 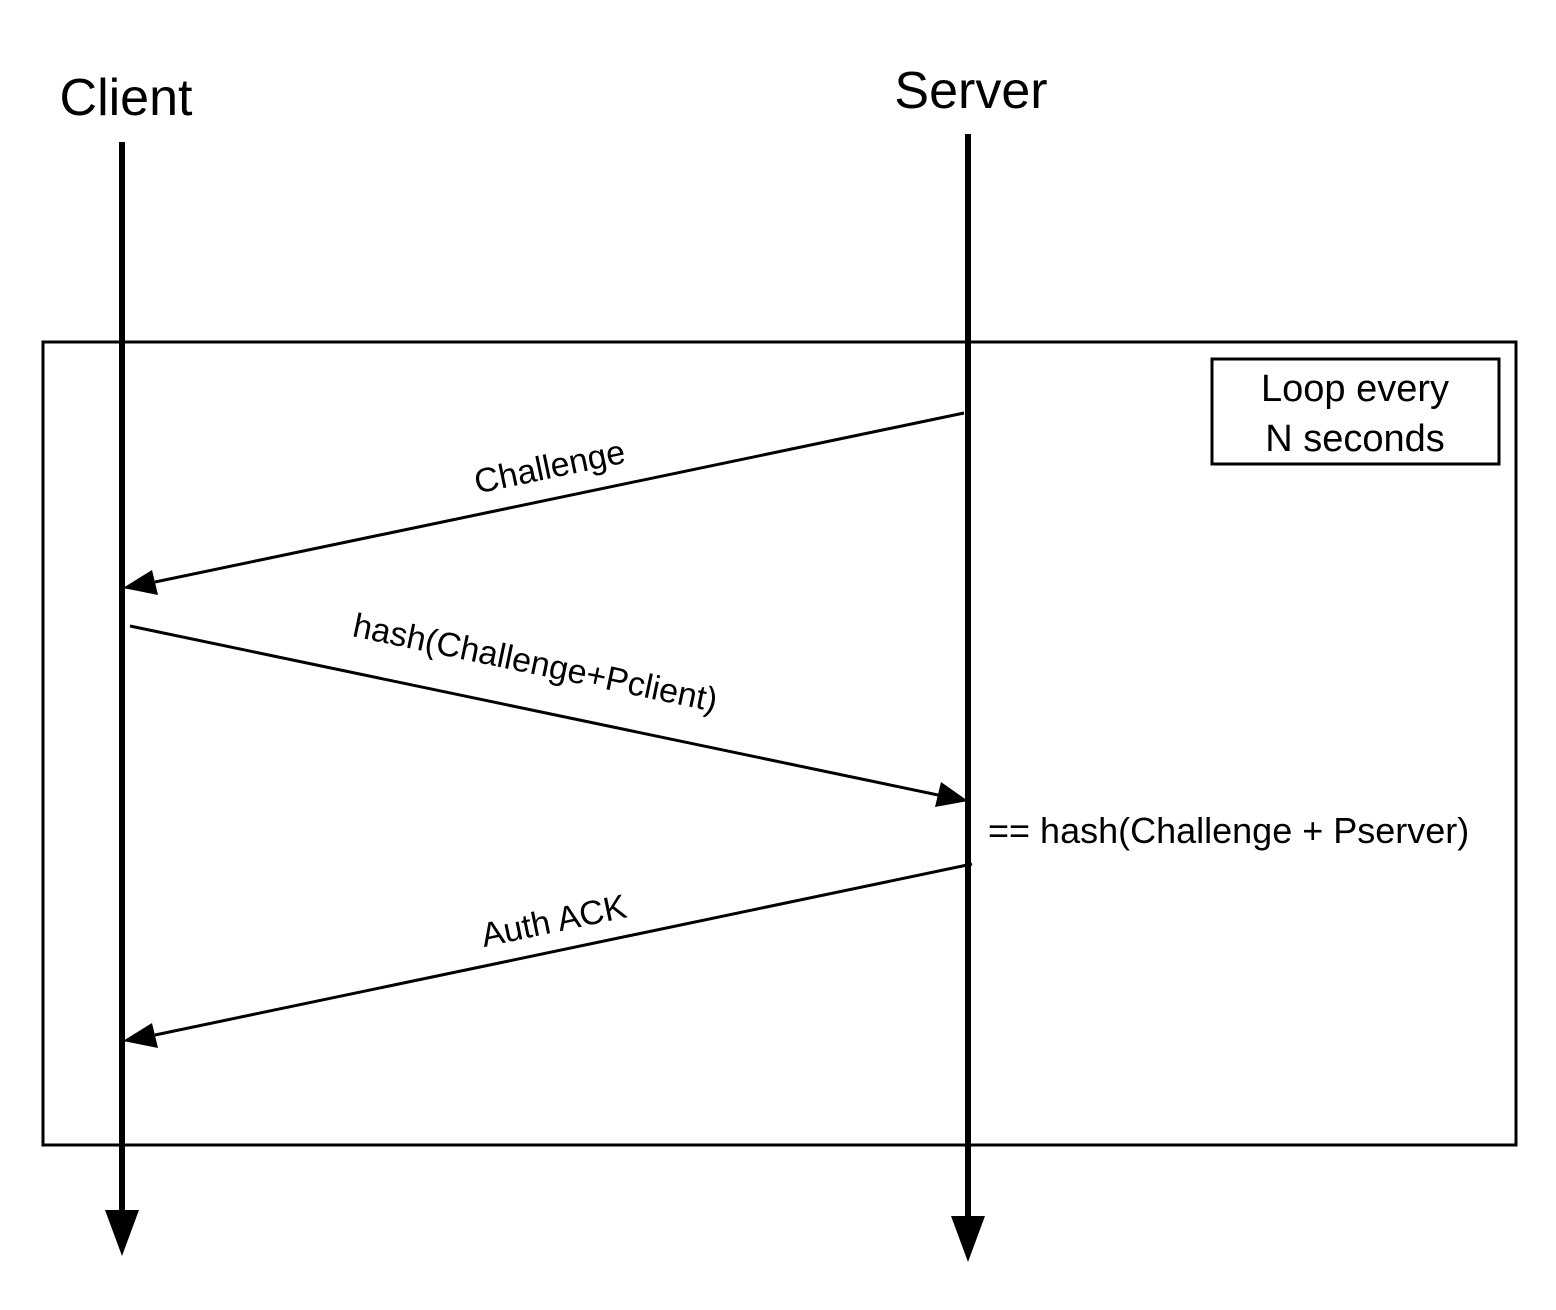 I want to click on message-hash-client-arrowhead, so click(x=951, y=794).